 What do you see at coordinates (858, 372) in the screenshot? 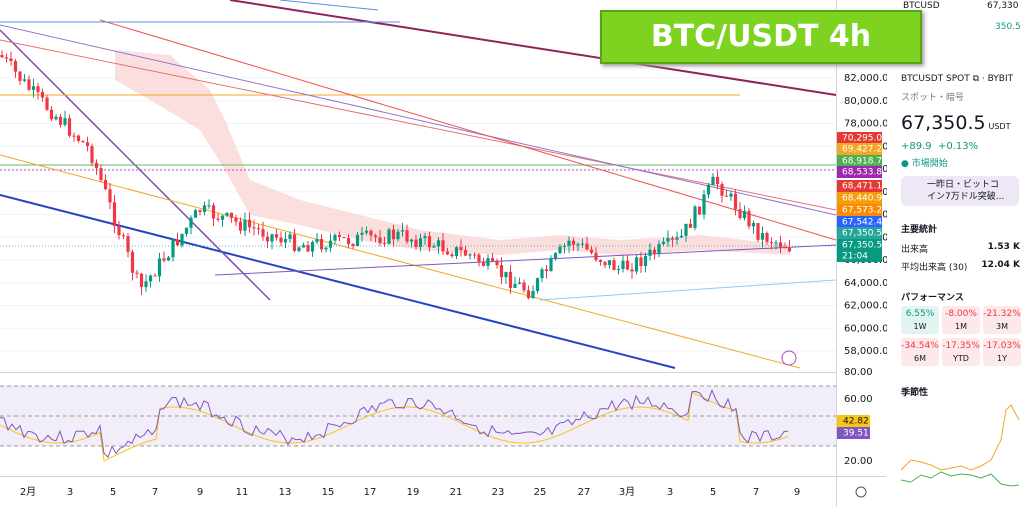
I see `rsi-label: 80.00` at bounding box center [858, 372].